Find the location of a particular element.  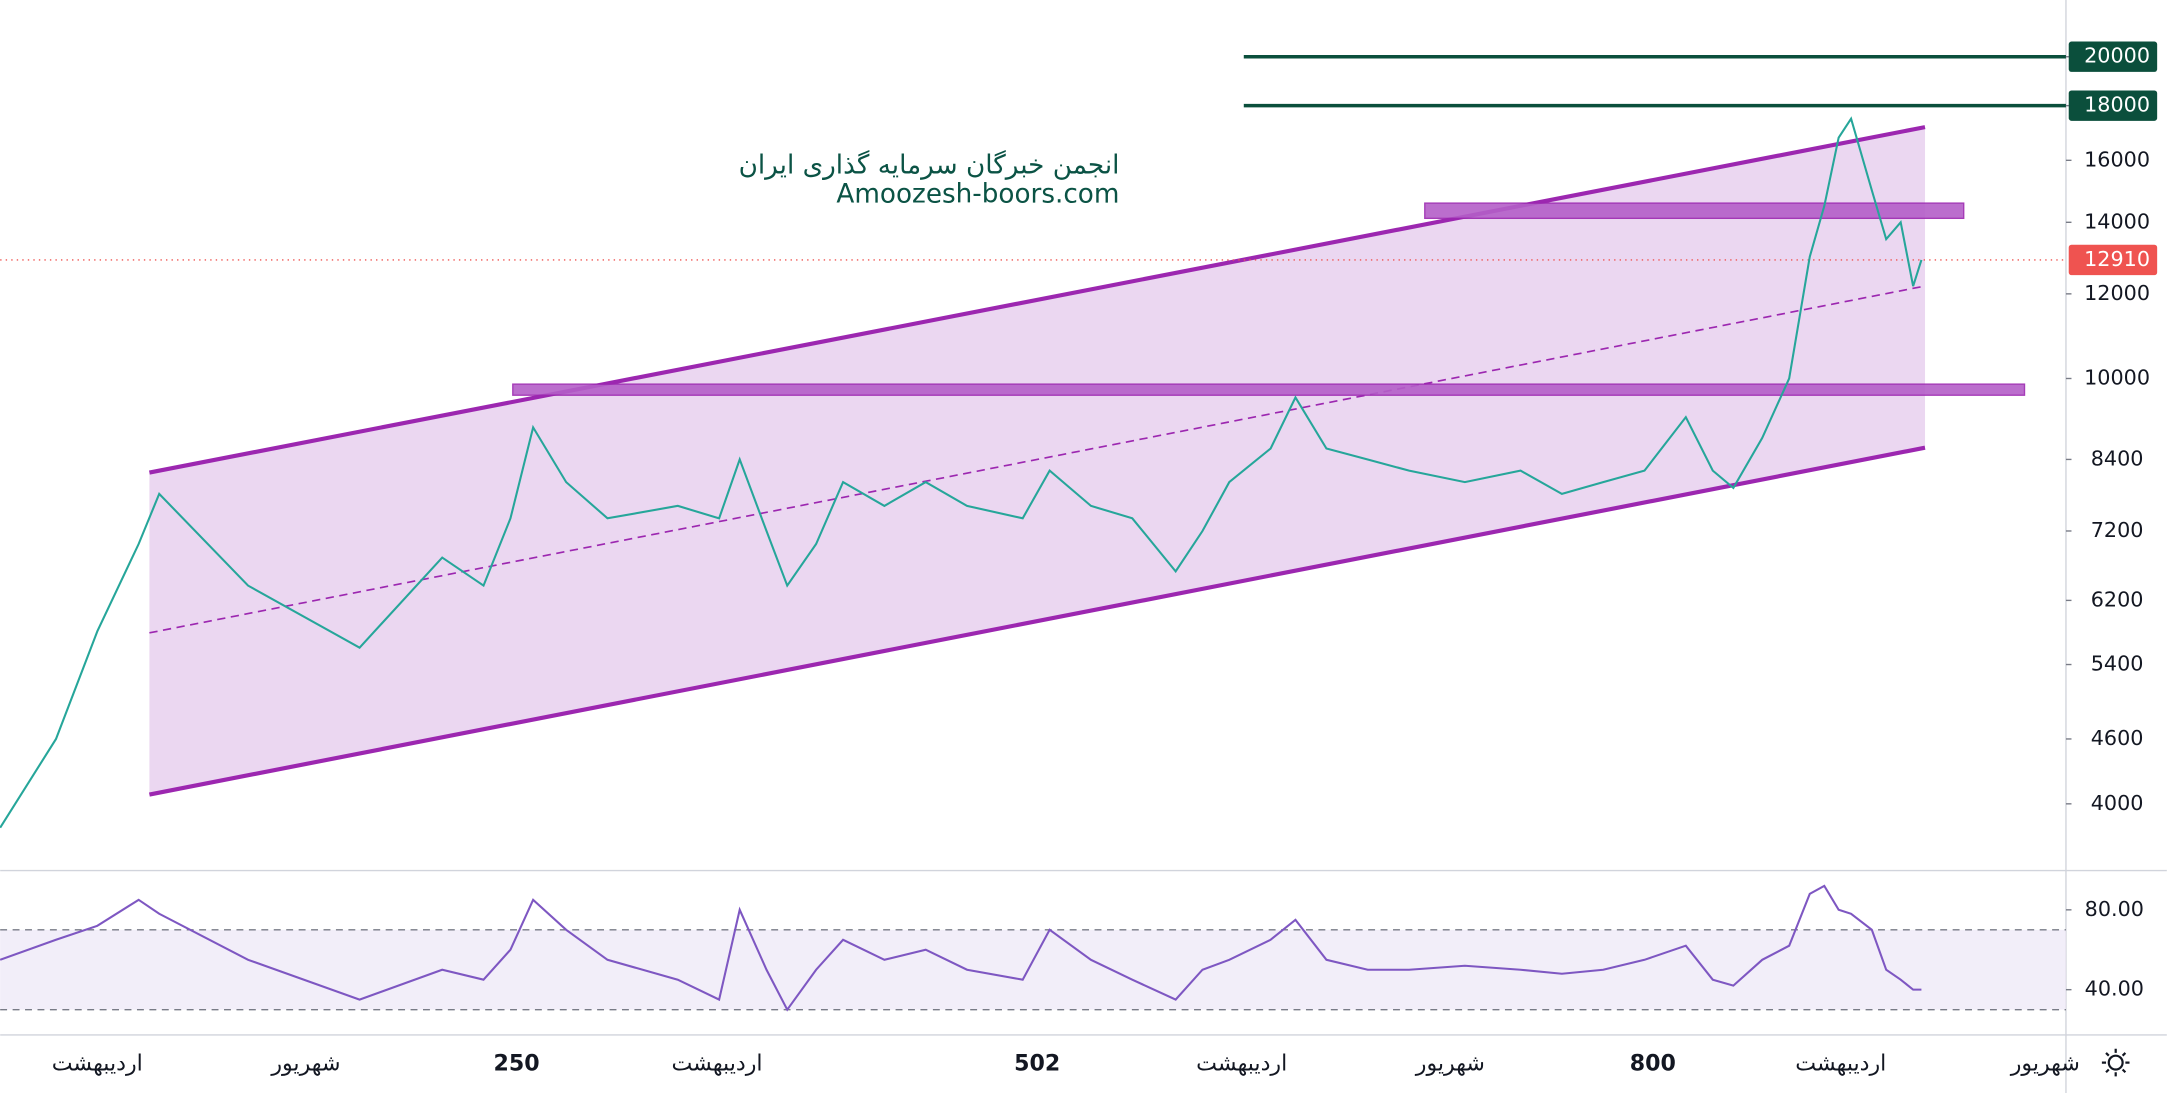

watermark: Amoozesh-boors.com is located at coordinates (977, 194).